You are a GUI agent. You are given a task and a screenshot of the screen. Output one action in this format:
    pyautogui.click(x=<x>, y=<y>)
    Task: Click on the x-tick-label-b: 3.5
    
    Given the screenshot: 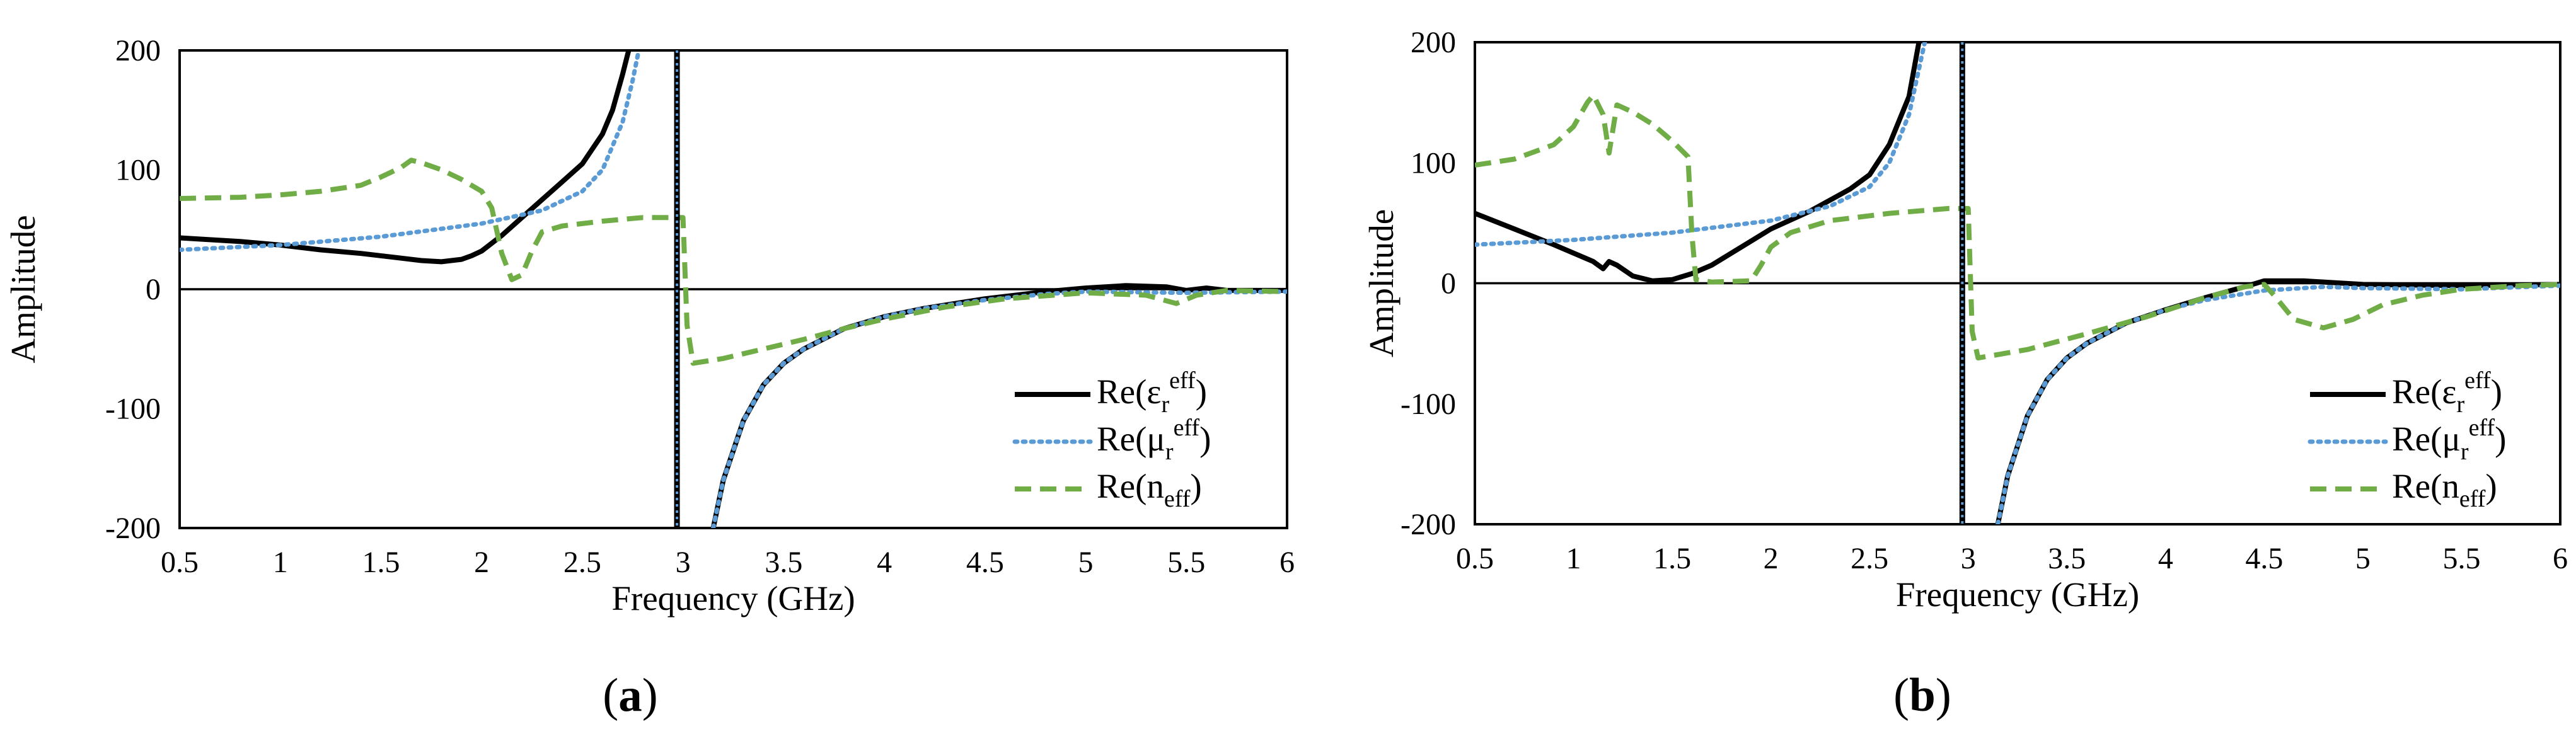 What is the action you would take?
    pyautogui.click(x=2067, y=558)
    